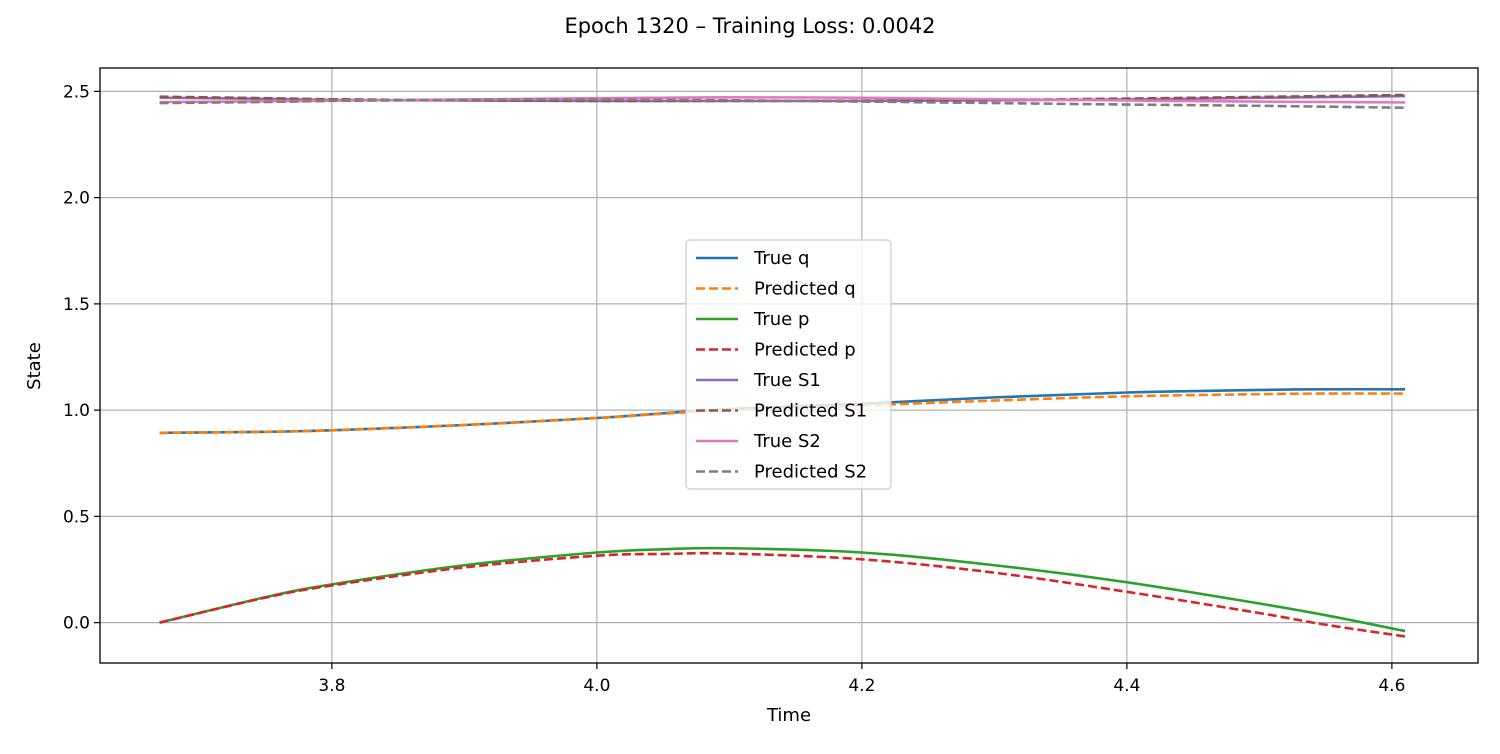 The image size is (1500, 754). Describe the element at coordinates (76, 199) in the screenshot. I see `y-tick-label: 2.0` at that location.